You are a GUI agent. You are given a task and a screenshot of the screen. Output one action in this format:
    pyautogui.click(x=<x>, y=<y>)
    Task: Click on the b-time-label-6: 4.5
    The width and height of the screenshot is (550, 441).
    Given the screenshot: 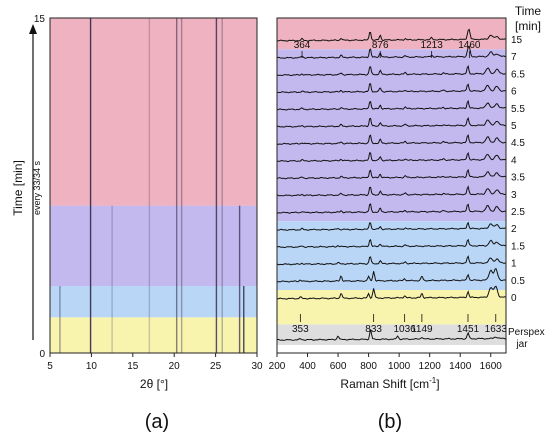 What is the action you would take?
    pyautogui.click(x=518, y=143)
    